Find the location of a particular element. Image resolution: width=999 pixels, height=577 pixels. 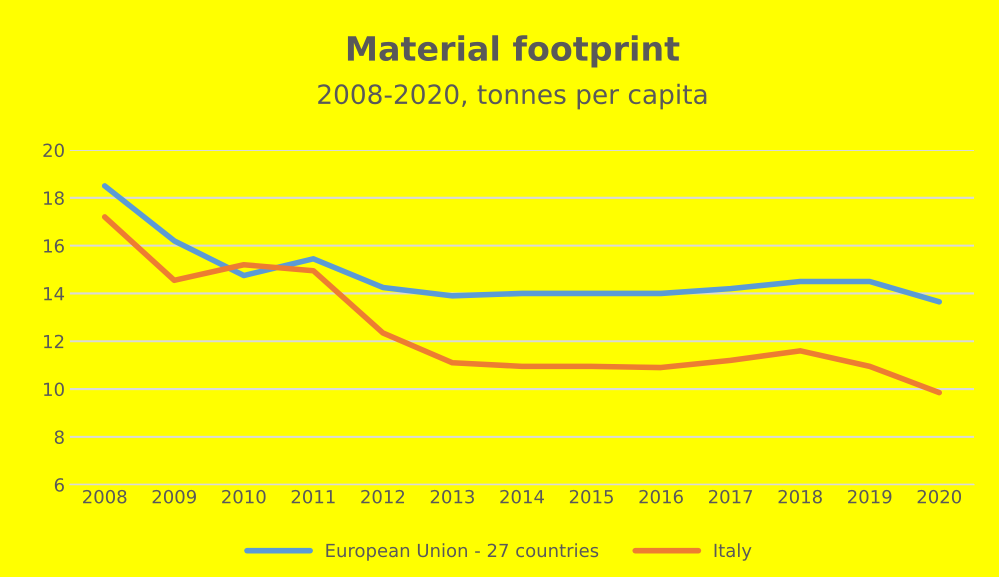

x-tick-label: 2012 is located at coordinates (382, 497).